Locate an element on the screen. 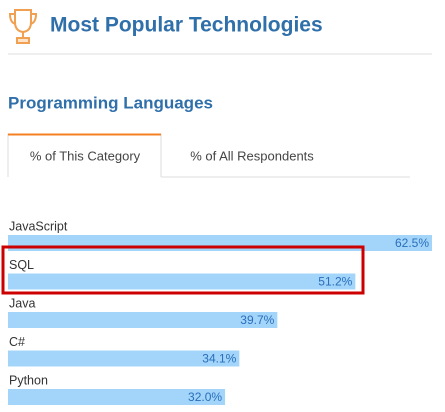 This screenshot has height=412, width=445. category-label: JavaScript is located at coordinates (38, 226).